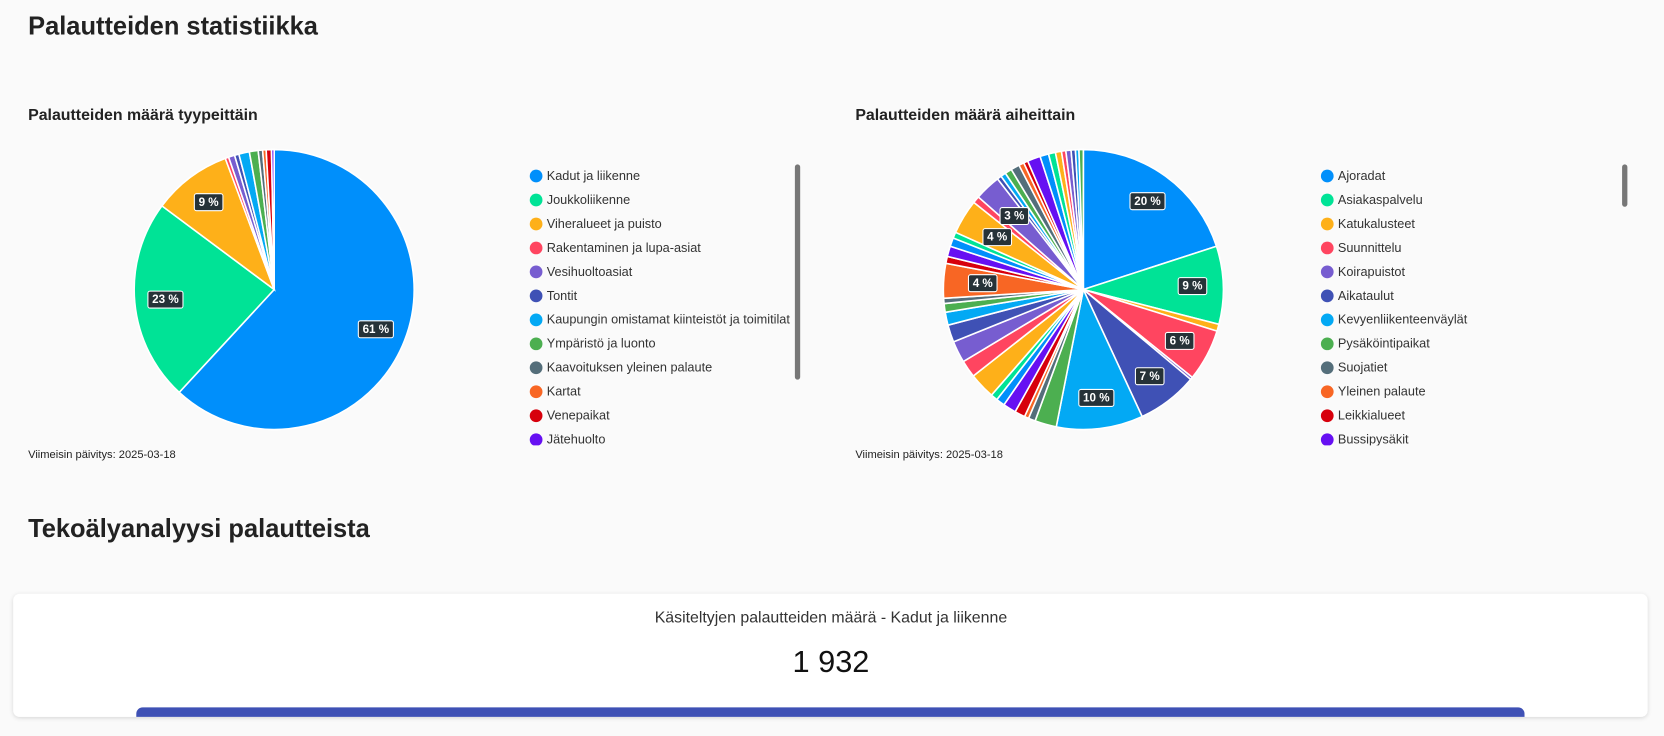 Image resolution: width=1664 pixels, height=736 pixels. I want to click on legend-item: Asiakaspalvelu, so click(1371, 199).